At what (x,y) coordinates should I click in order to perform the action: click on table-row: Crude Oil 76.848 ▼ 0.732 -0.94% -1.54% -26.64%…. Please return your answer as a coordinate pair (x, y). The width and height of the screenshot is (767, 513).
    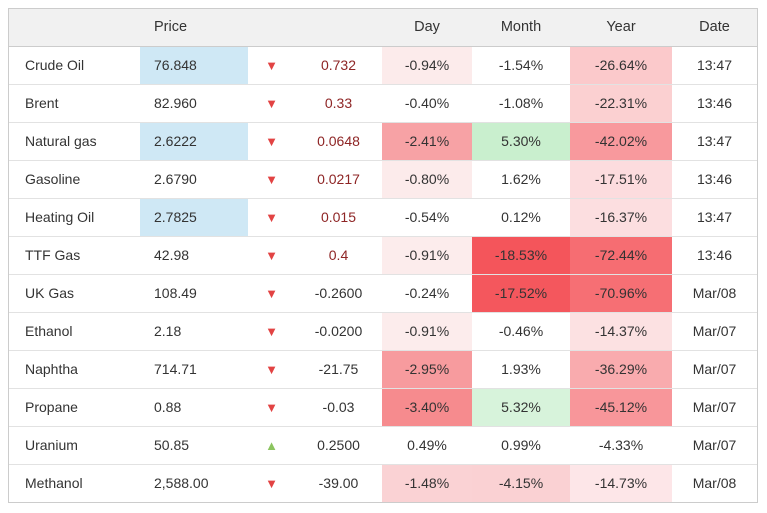
    Looking at the image, I should click on (383, 65).